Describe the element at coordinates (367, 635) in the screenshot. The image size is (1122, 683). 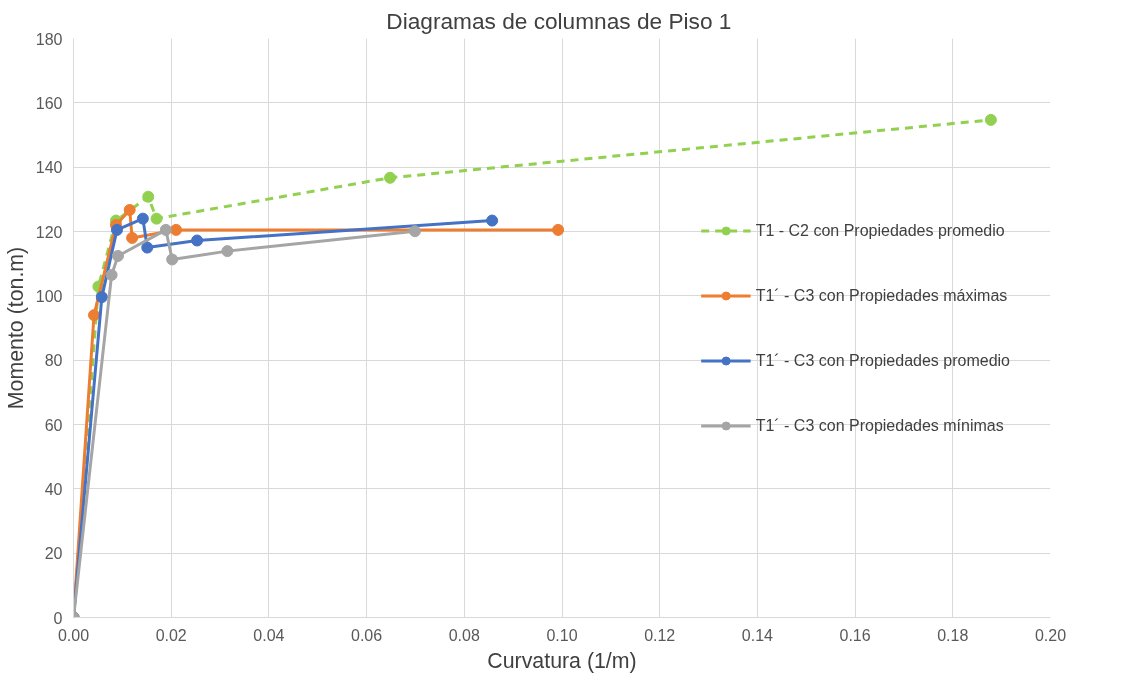
I see `x-tick-label: 0.06` at that location.